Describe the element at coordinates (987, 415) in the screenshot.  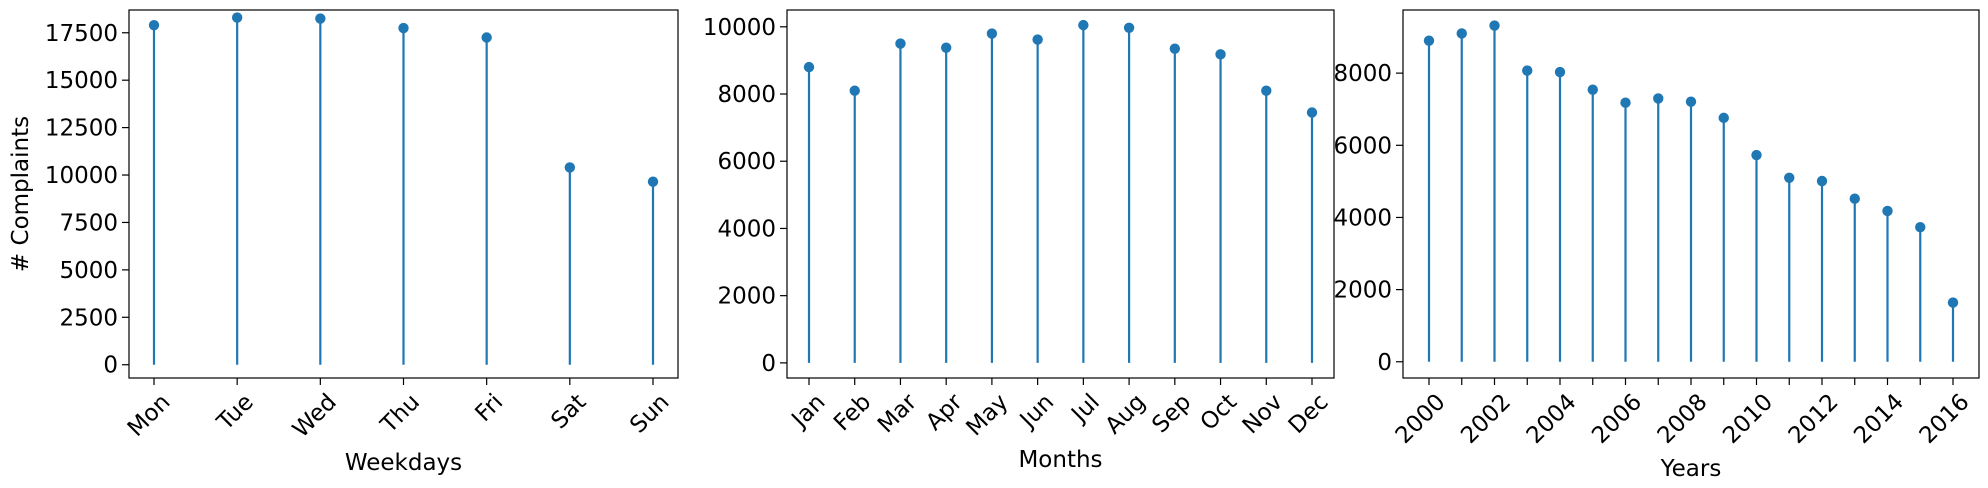
I see `x-tick-label: May` at that location.